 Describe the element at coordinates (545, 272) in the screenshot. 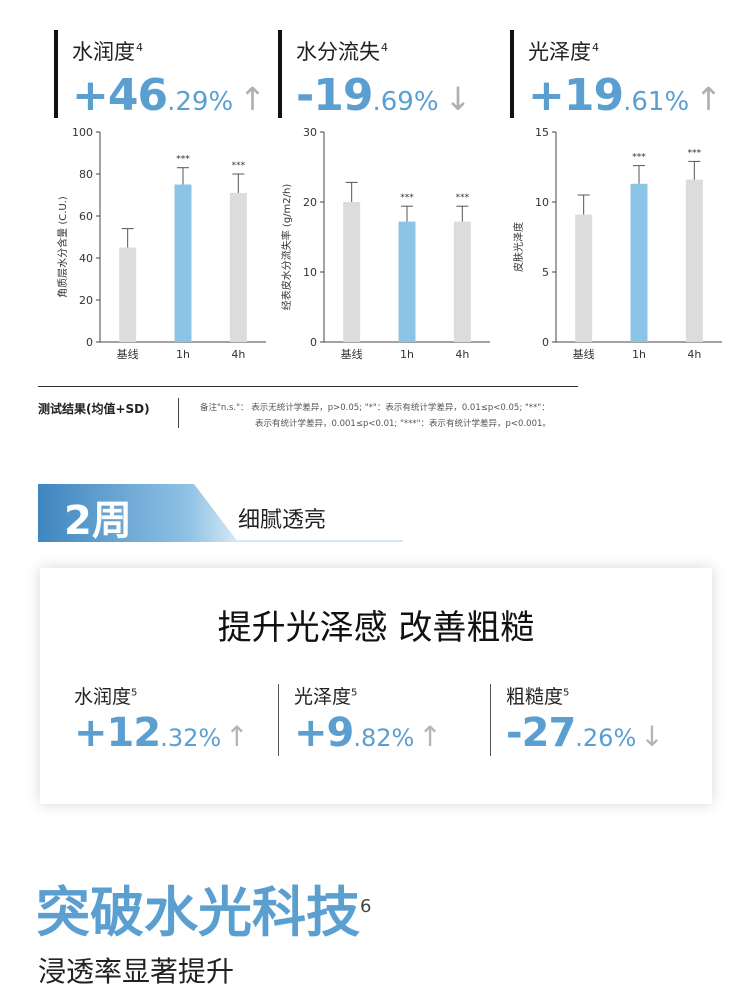

I see `y-tick-label: 5` at that location.